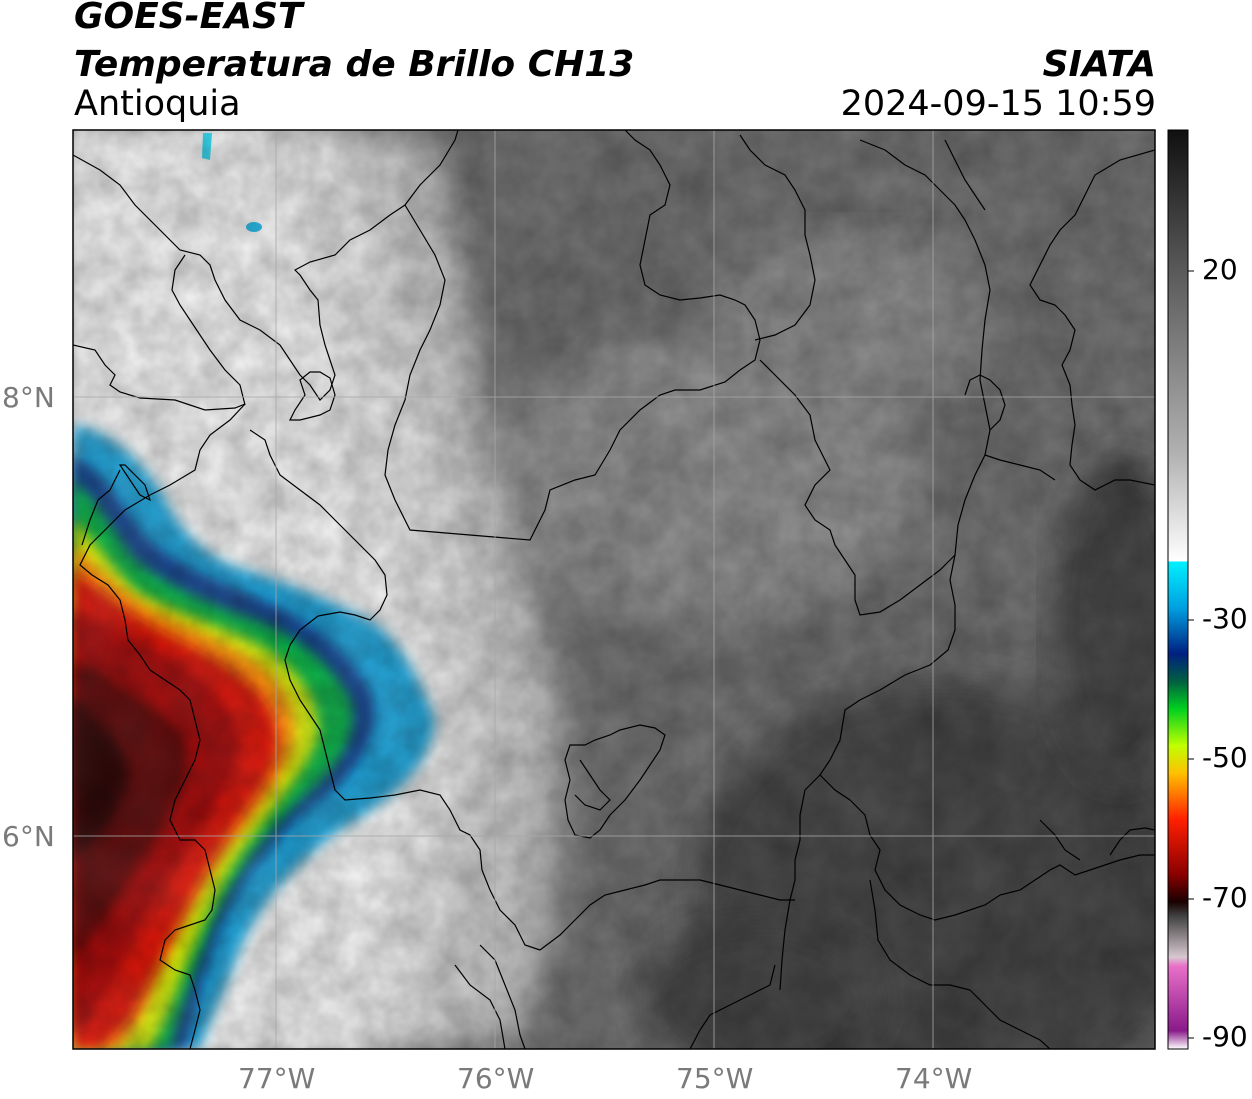 This screenshot has width=1252, height=1099. I want to click on lon-label-77w: 77°W, so click(277, 1078).